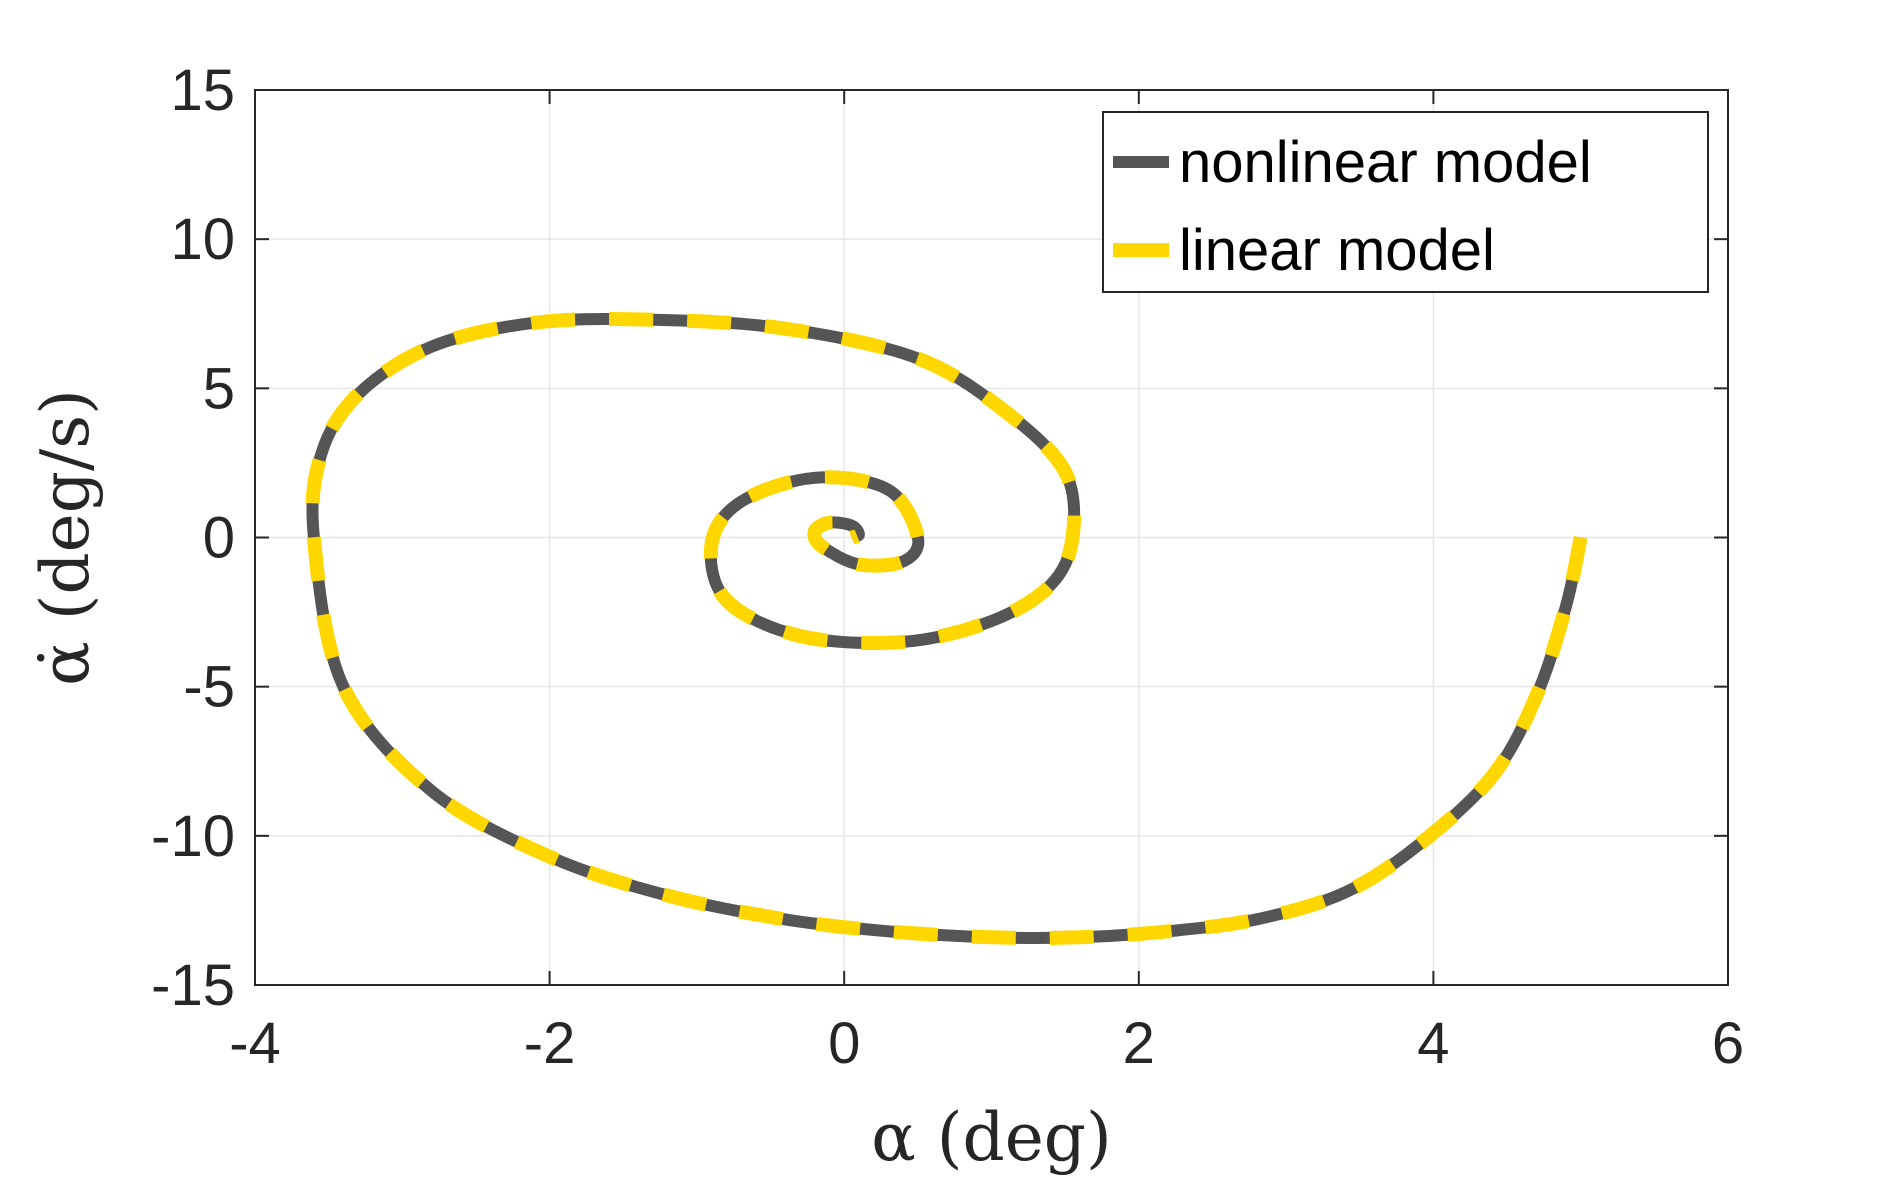 The width and height of the screenshot is (1882, 1196). What do you see at coordinates (219, 388) in the screenshot?
I see `y-tick-label: 5` at bounding box center [219, 388].